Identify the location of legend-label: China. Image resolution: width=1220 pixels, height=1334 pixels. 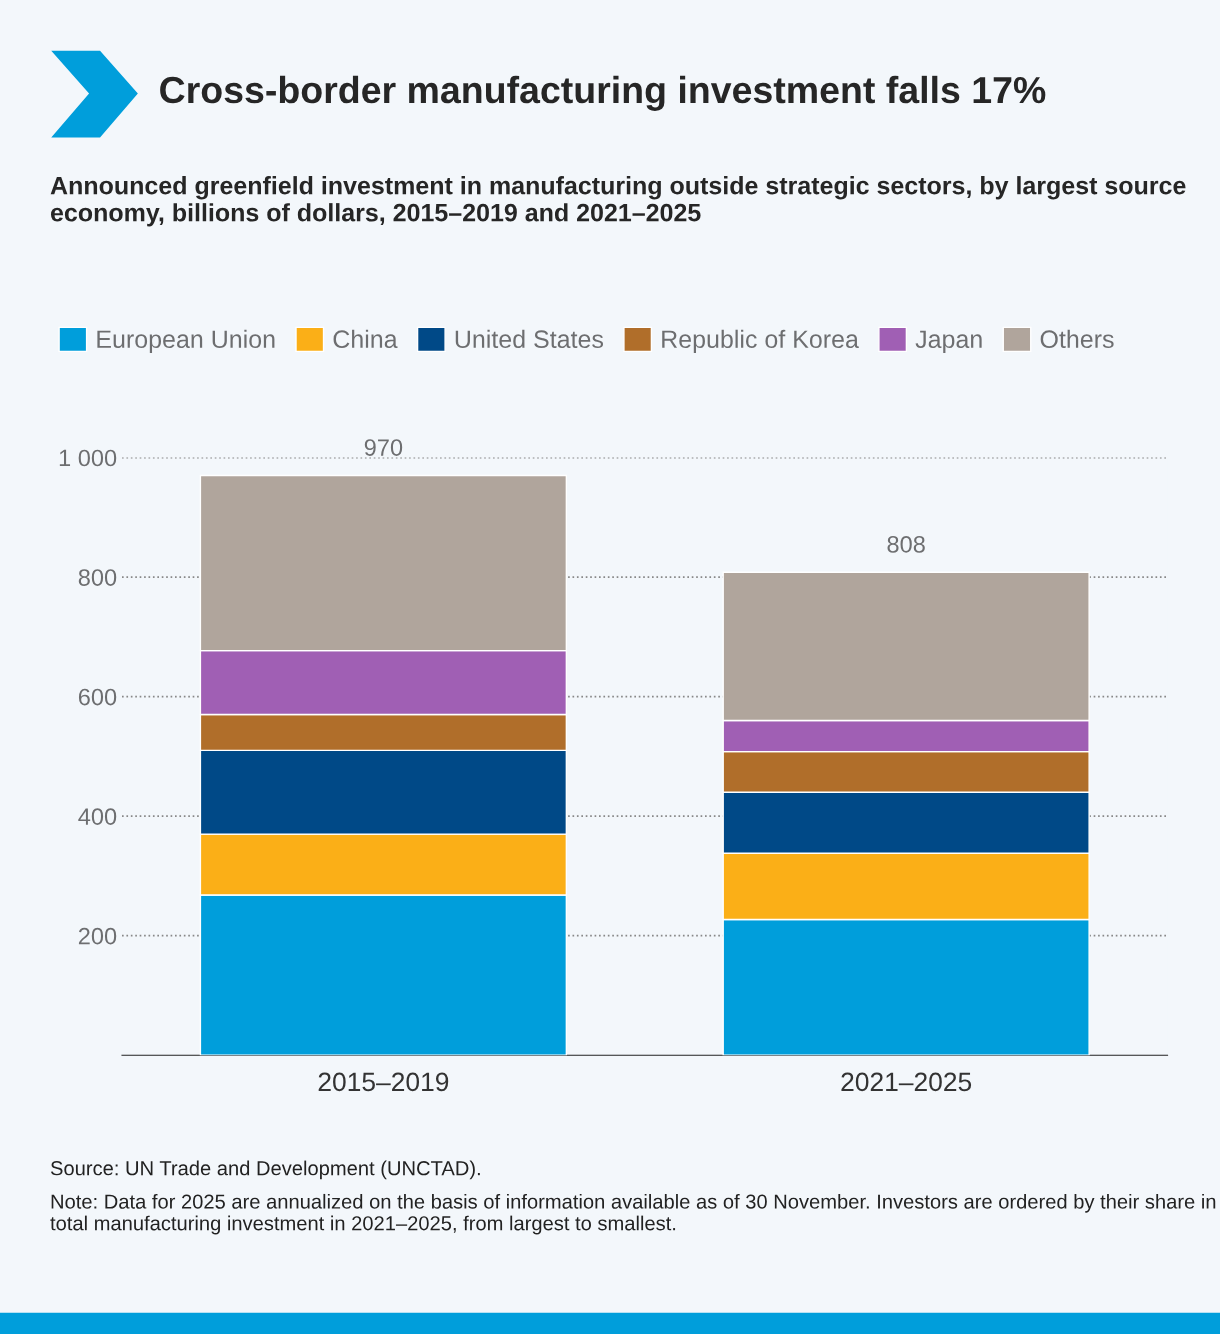
(365, 339).